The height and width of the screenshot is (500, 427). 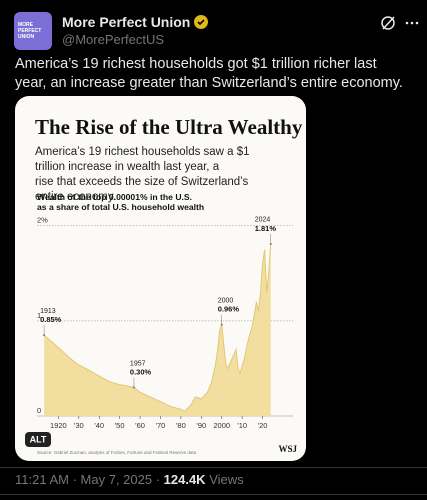 I want to click on author-name: More Perfect Union, so click(x=135, y=22).